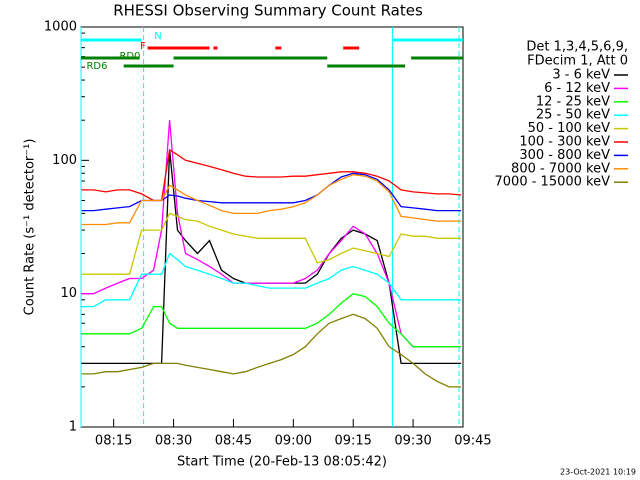 The height and width of the screenshot is (480, 640). What do you see at coordinates (157, 36) in the screenshot?
I see `flag-label: N` at bounding box center [157, 36].